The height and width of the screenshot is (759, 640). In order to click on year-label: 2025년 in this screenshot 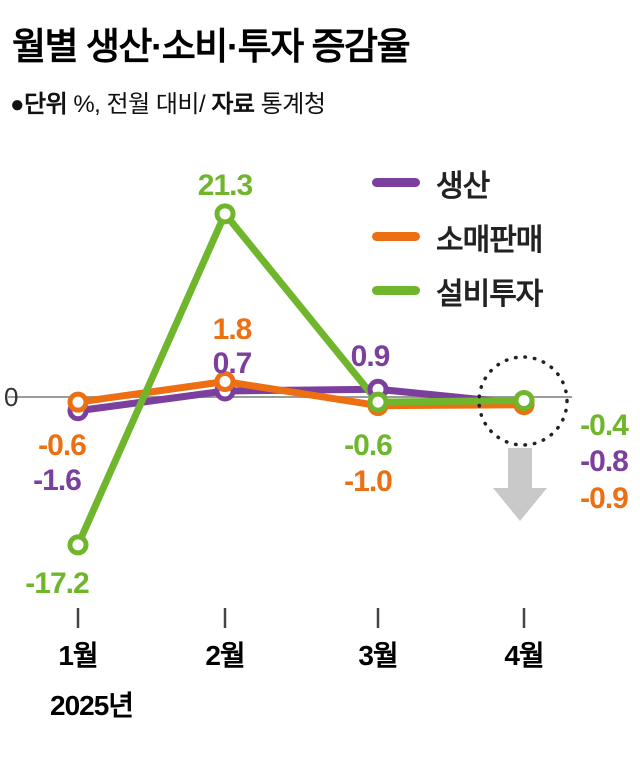, I will do `click(92, 705)`.